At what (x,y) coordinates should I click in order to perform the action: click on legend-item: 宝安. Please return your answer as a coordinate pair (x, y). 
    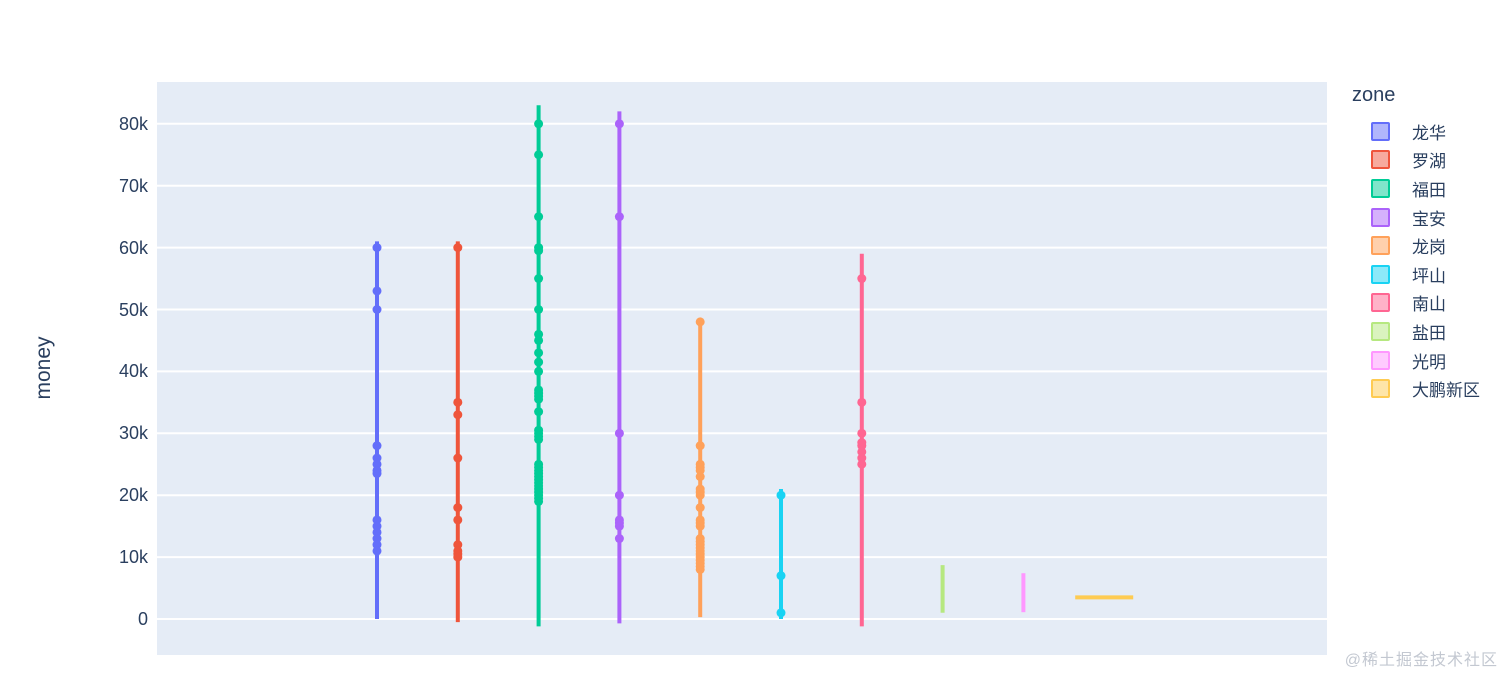
    Looking at the image, I should click on (1412, 217).